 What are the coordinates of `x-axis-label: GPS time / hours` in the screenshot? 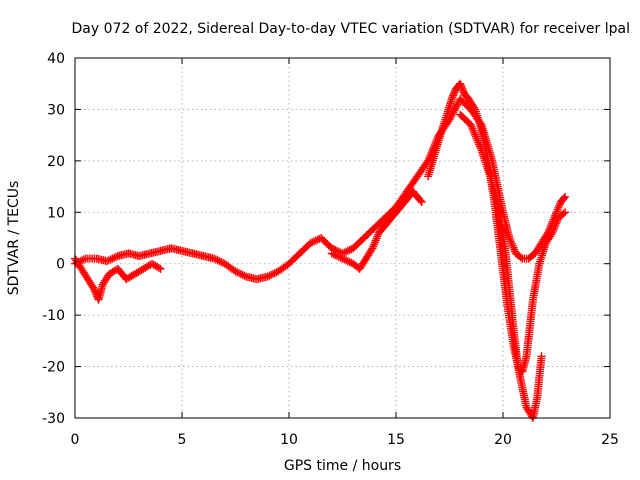 It's located at (342, 466).